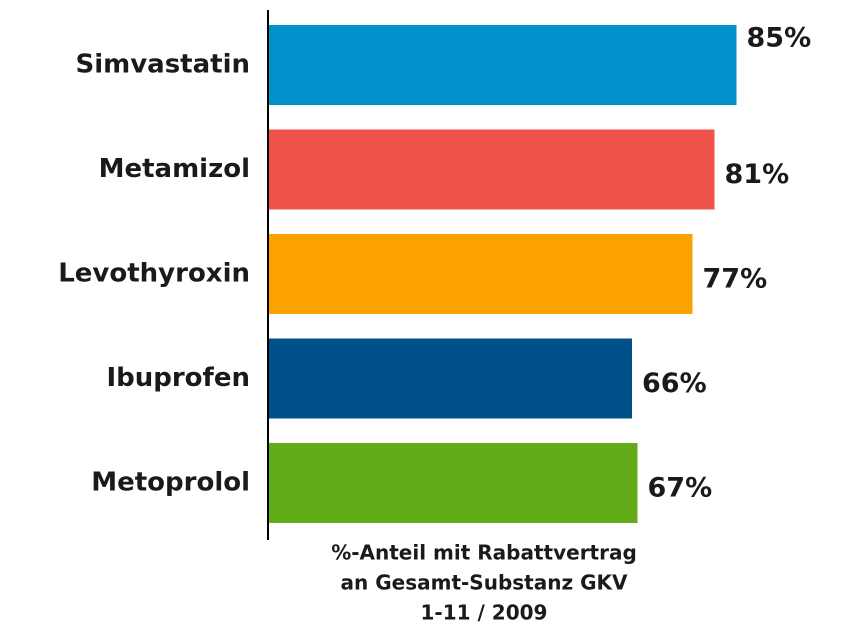  What do you see at coordinates (674, 383) in the screenshot?
I see `value-label: 66%` at bounding box center [674, 383].